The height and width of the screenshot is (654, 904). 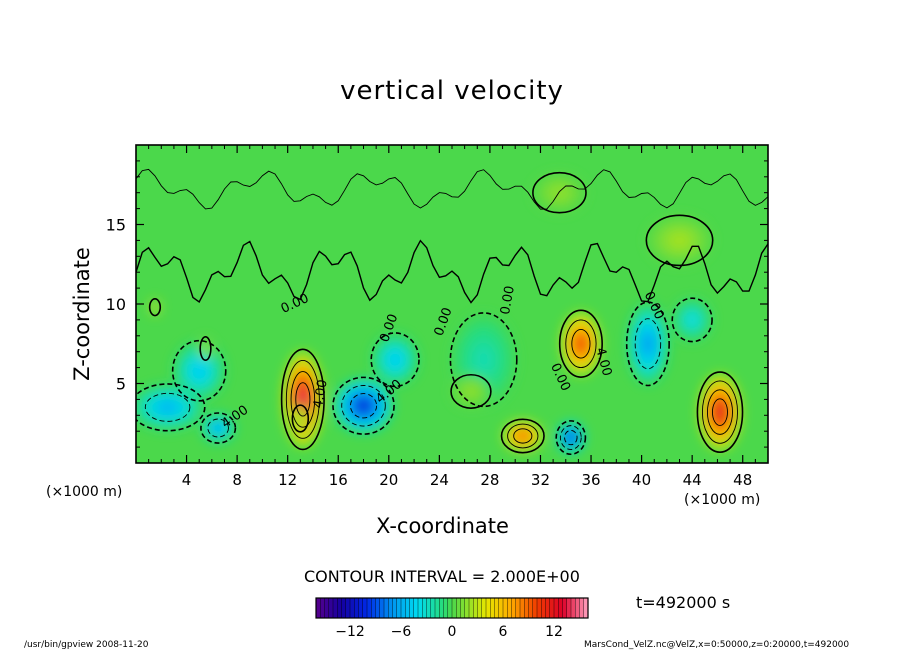 I want to click on y-tick-label: 15, so click(x=116, y=225).